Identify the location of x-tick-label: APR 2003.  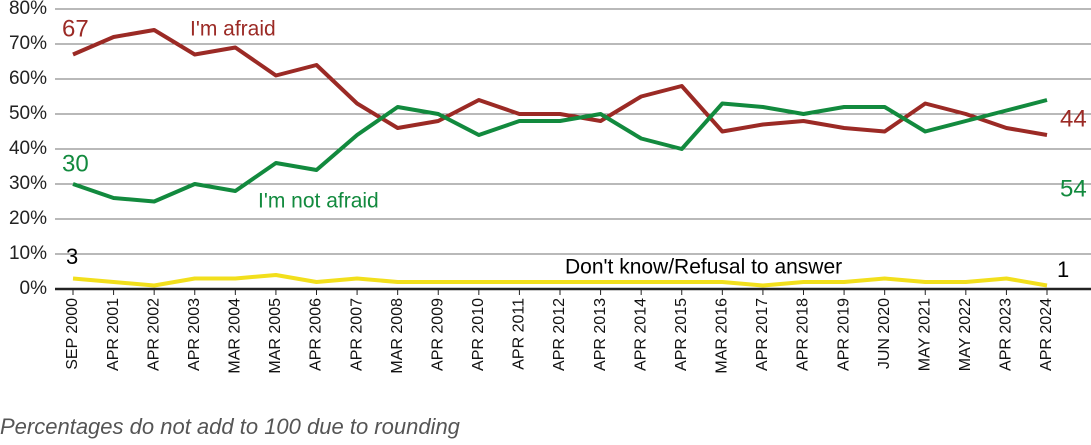
(194, 334).